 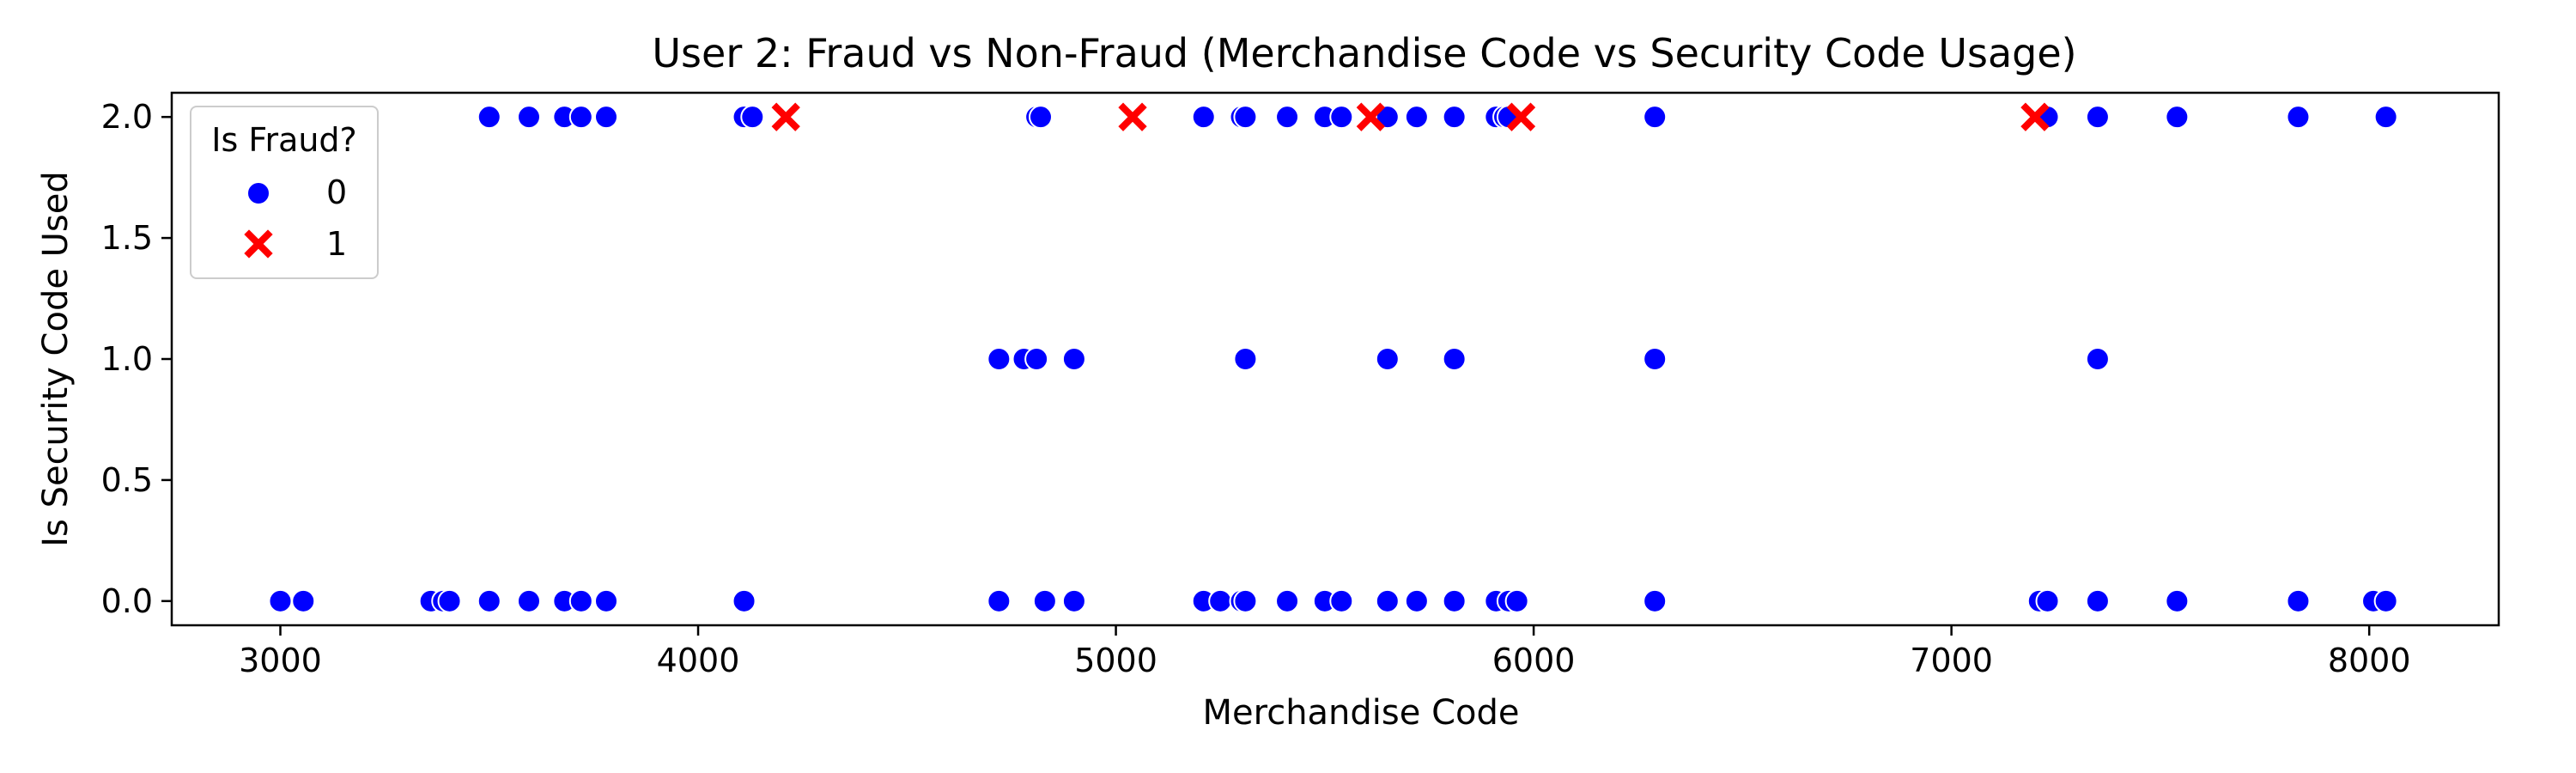 What do you see at coordinates (1534, 660) in the screenshot?
I see `x-tick-label: 6000` at bounding box center [1534, 660].